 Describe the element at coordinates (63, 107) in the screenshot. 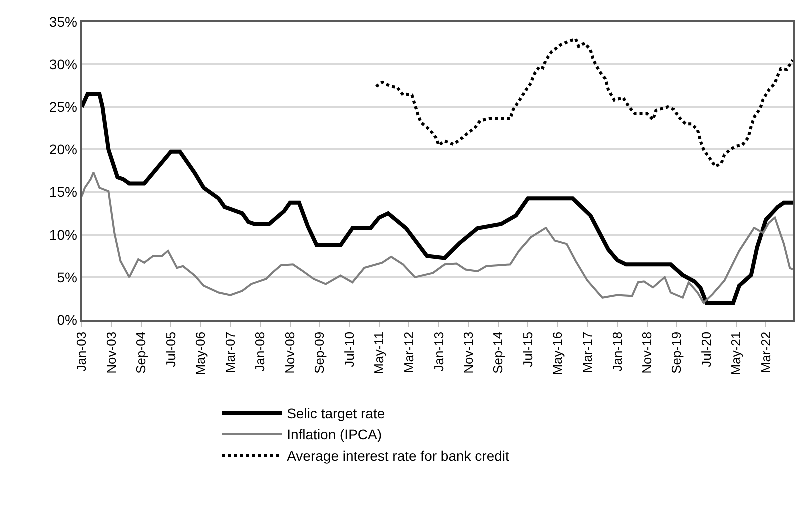

I see `y-tick-label: 25%` at that location.